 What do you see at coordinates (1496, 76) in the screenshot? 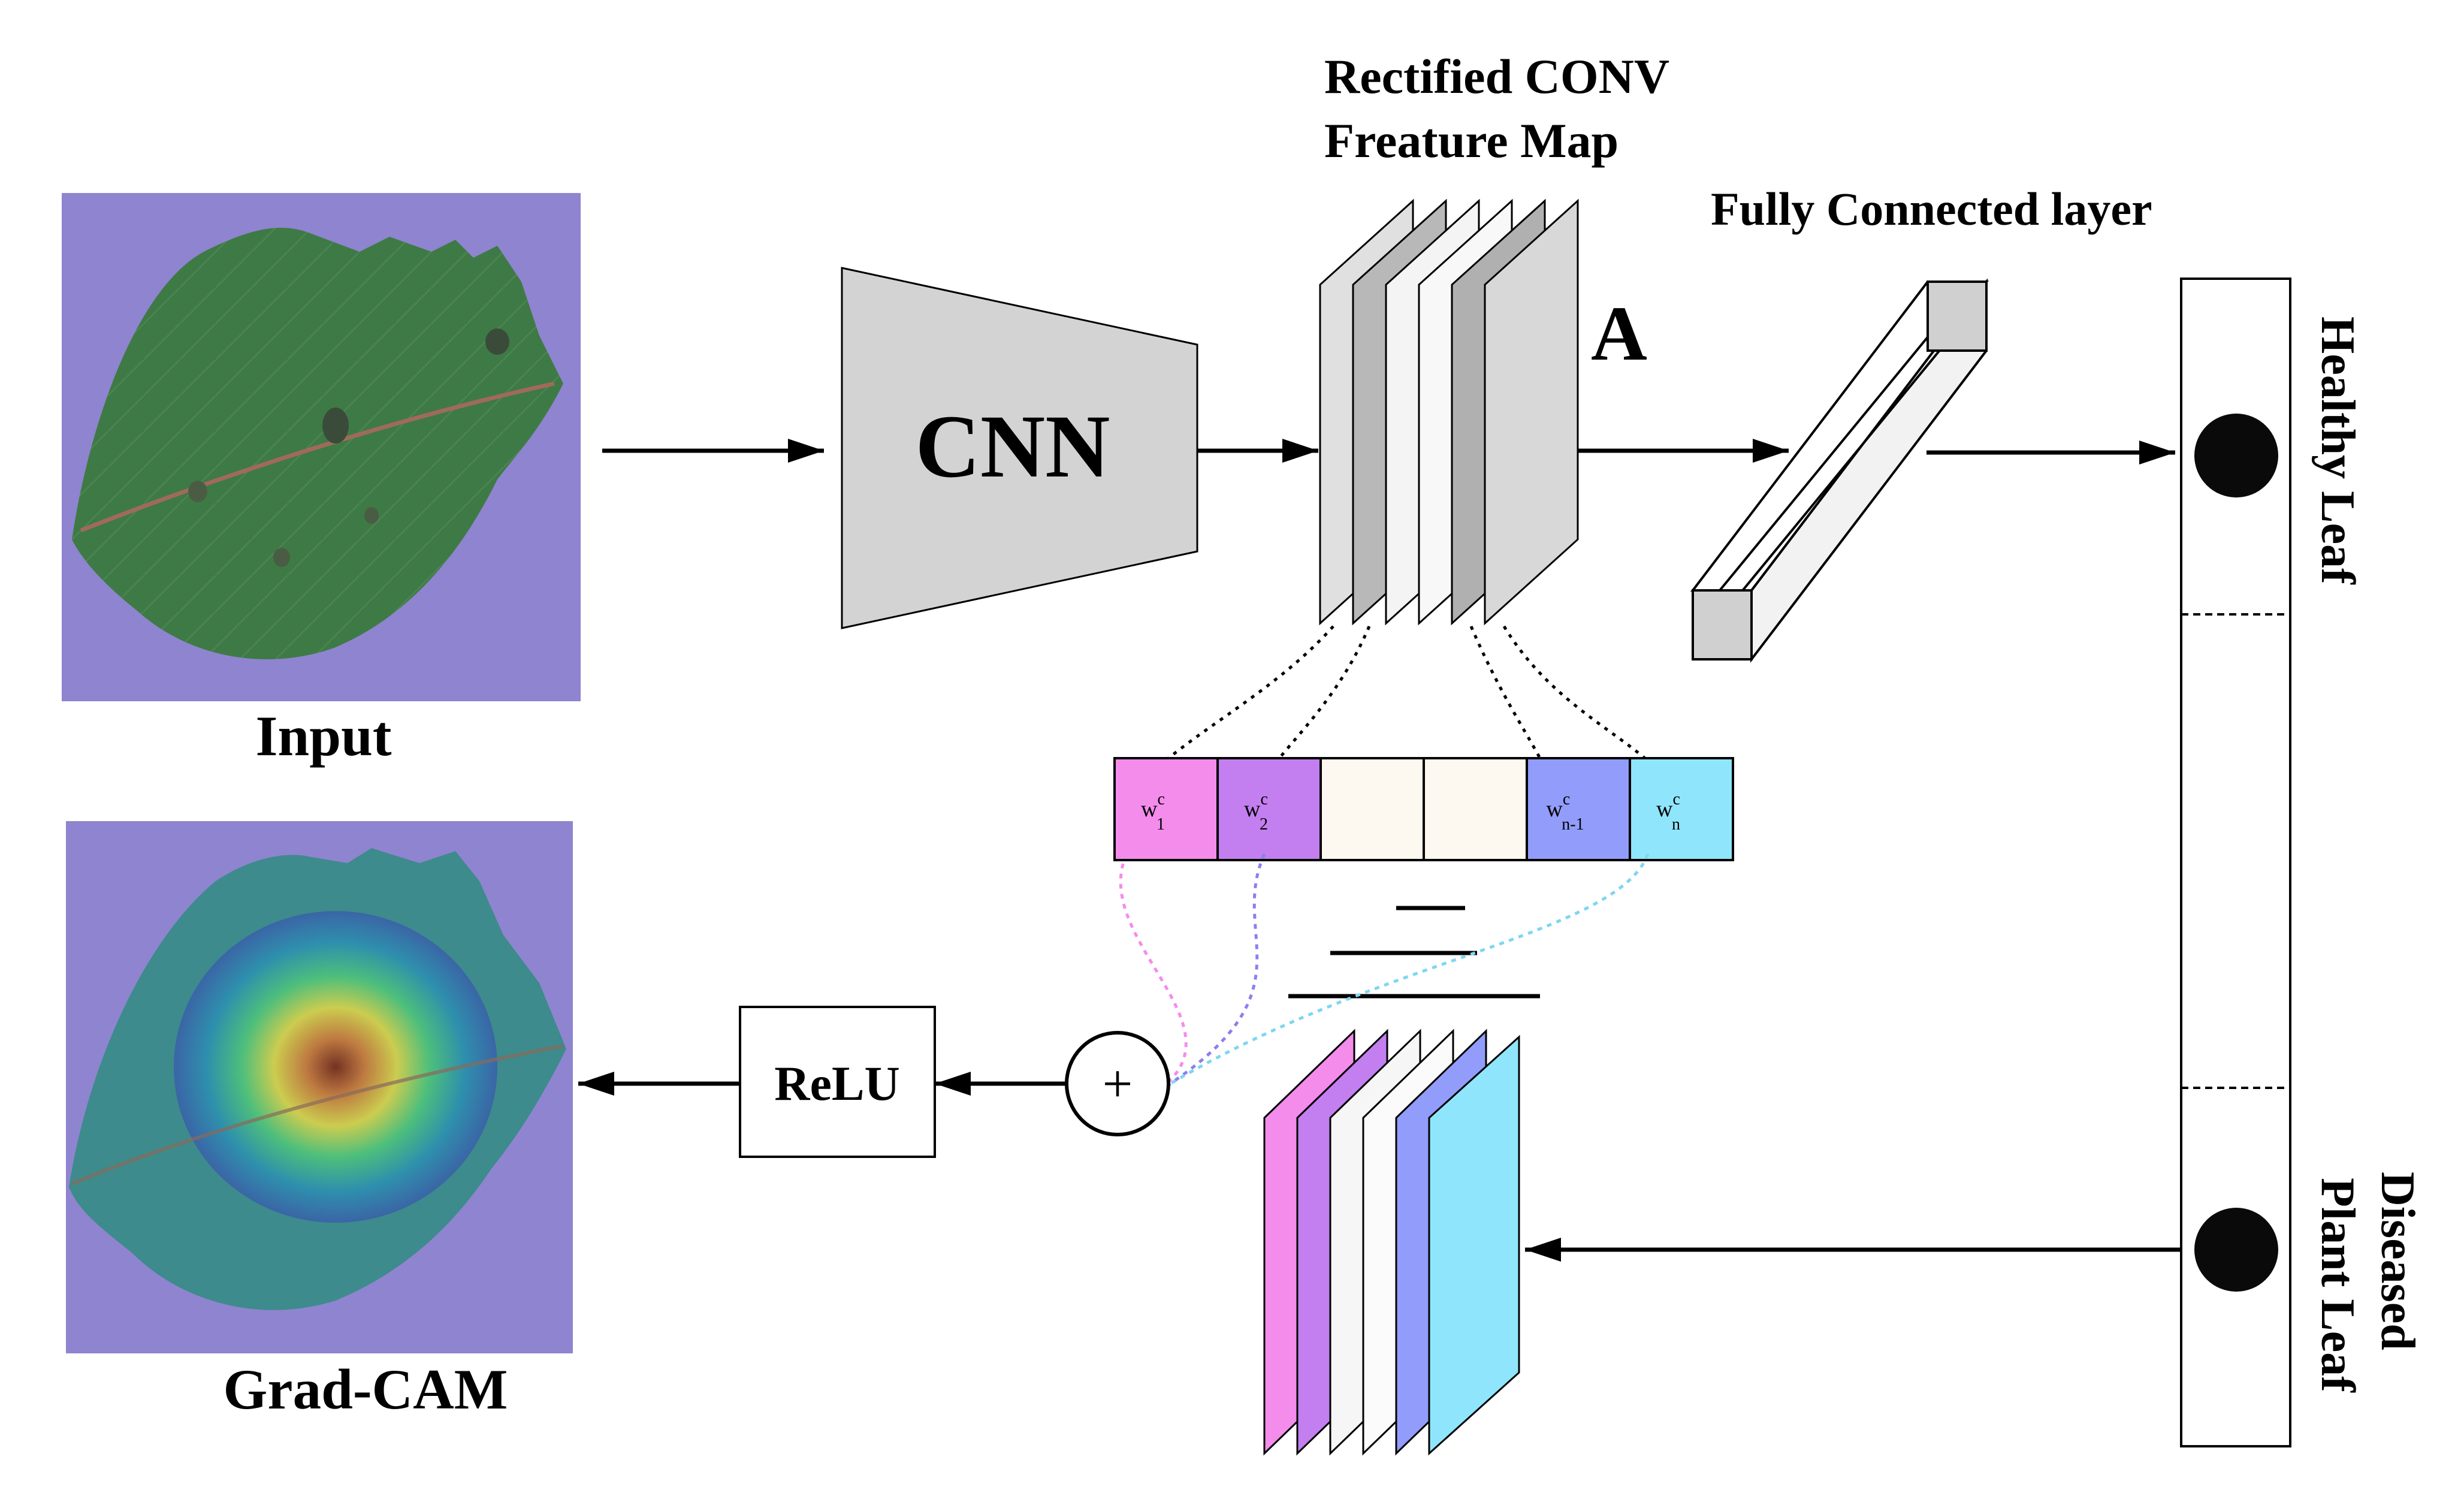
I see `feature-map-title-line1: Rectified CONV` at bounding box center [1496, 76].